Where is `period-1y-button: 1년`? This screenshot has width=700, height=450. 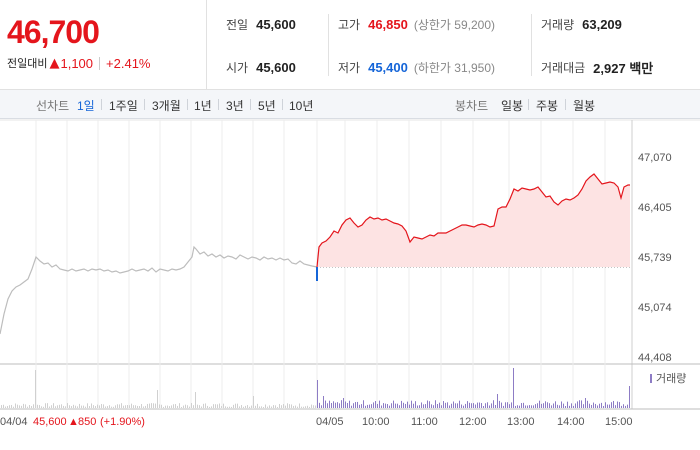
period-1y-button: 1년 is located at coordinates (203, 106).